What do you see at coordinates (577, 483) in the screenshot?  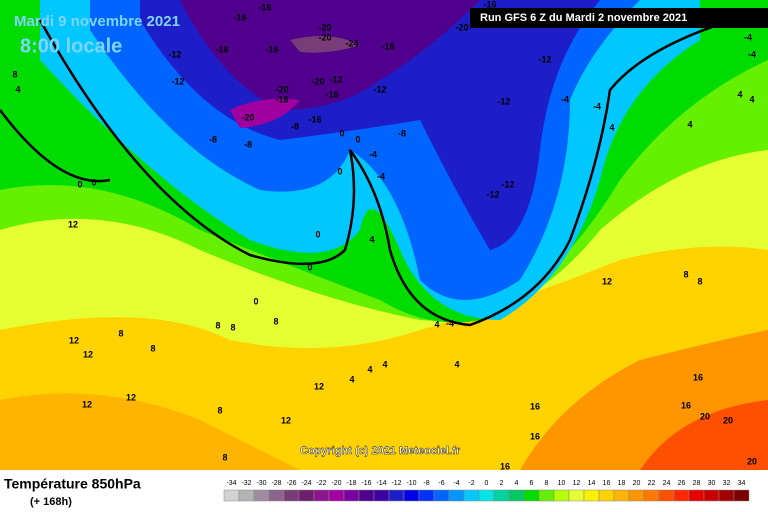 I see `legend-value: 12` at bounding box center [577, 483].